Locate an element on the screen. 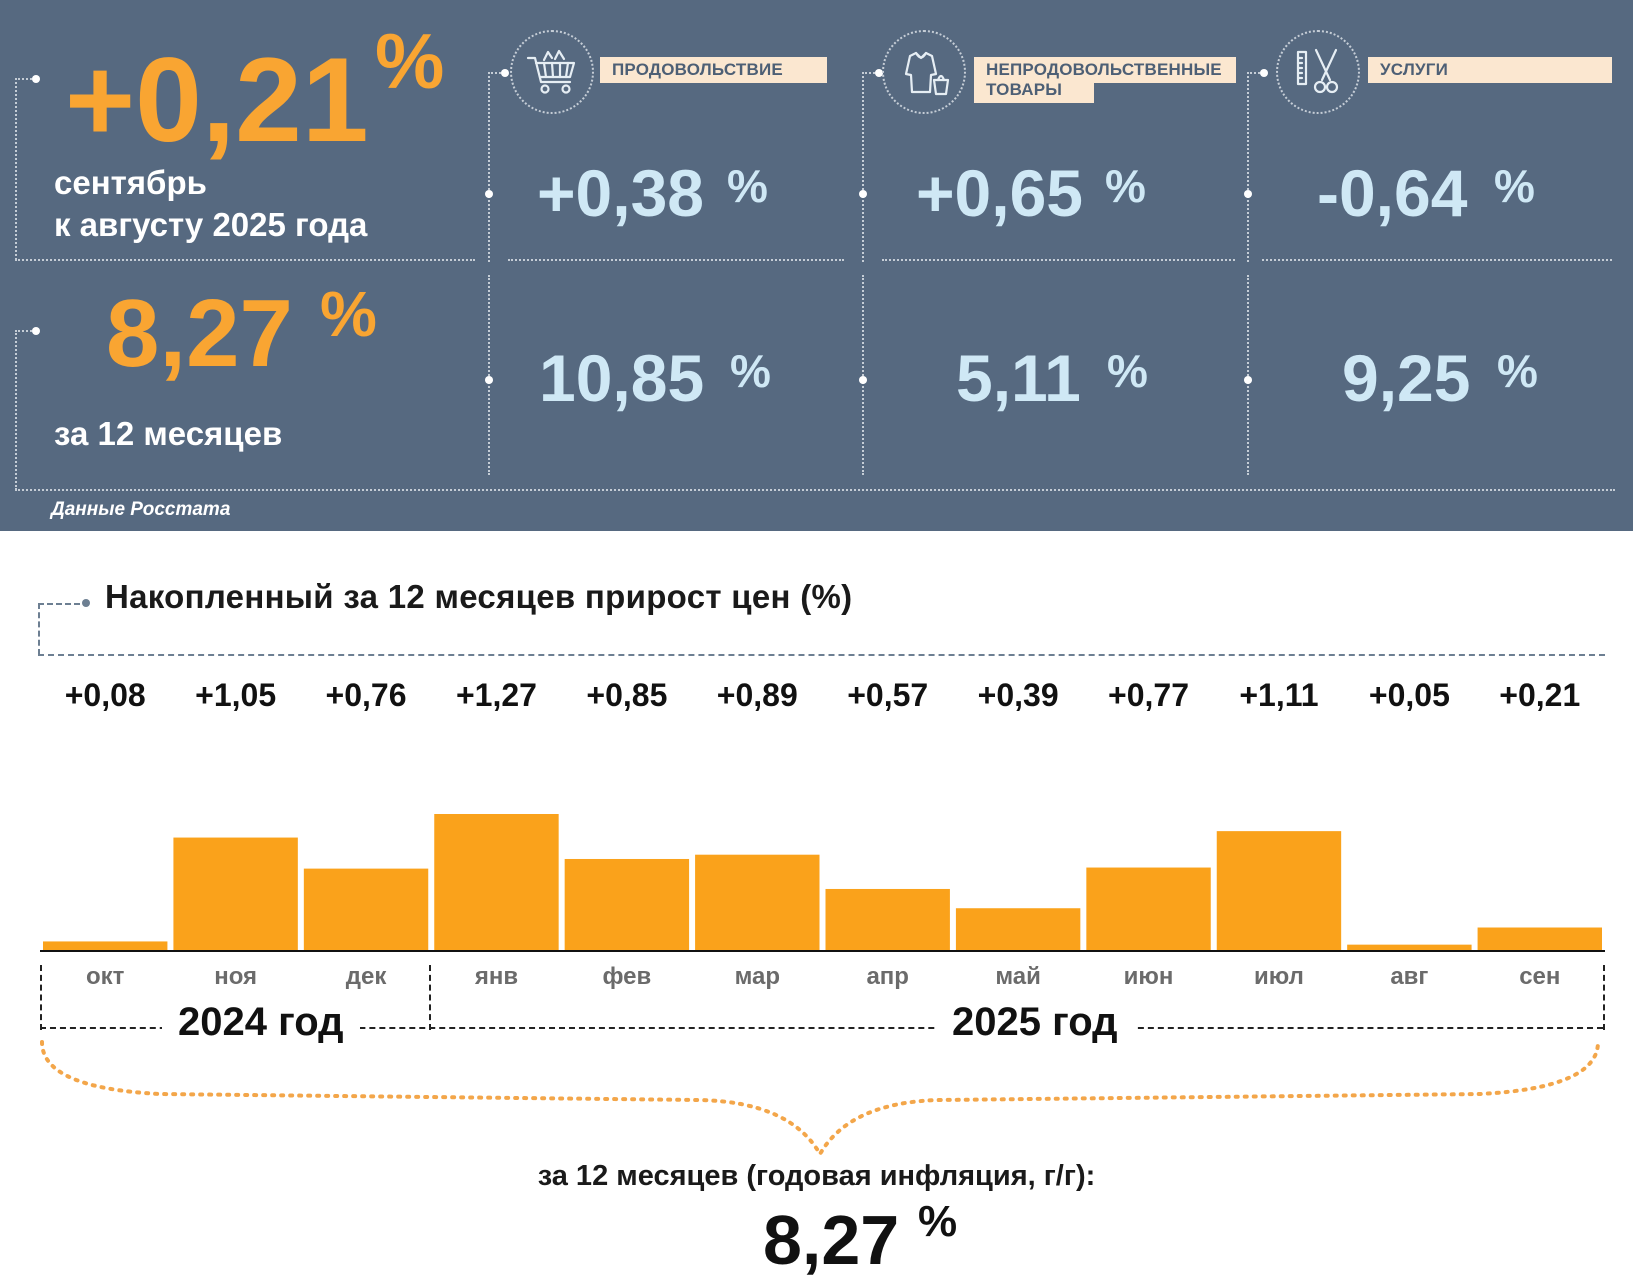 Image resolution: width=1633 pixels, height=1285 pixels. value-label: +1,05 is located at coordinates (235, 695).